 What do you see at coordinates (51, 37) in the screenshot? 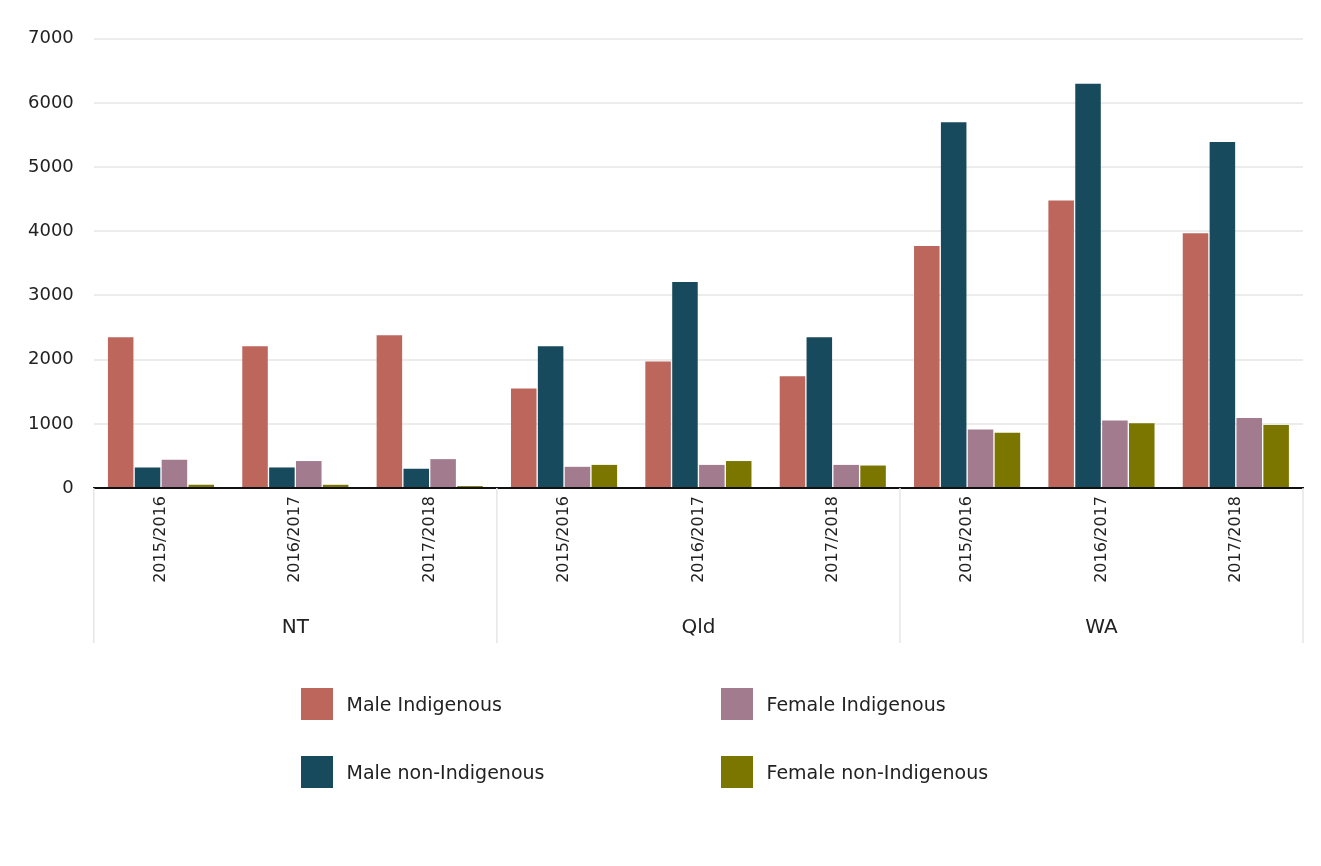
I see `y-tick-label: 7000` at bounding box center [51, 37].